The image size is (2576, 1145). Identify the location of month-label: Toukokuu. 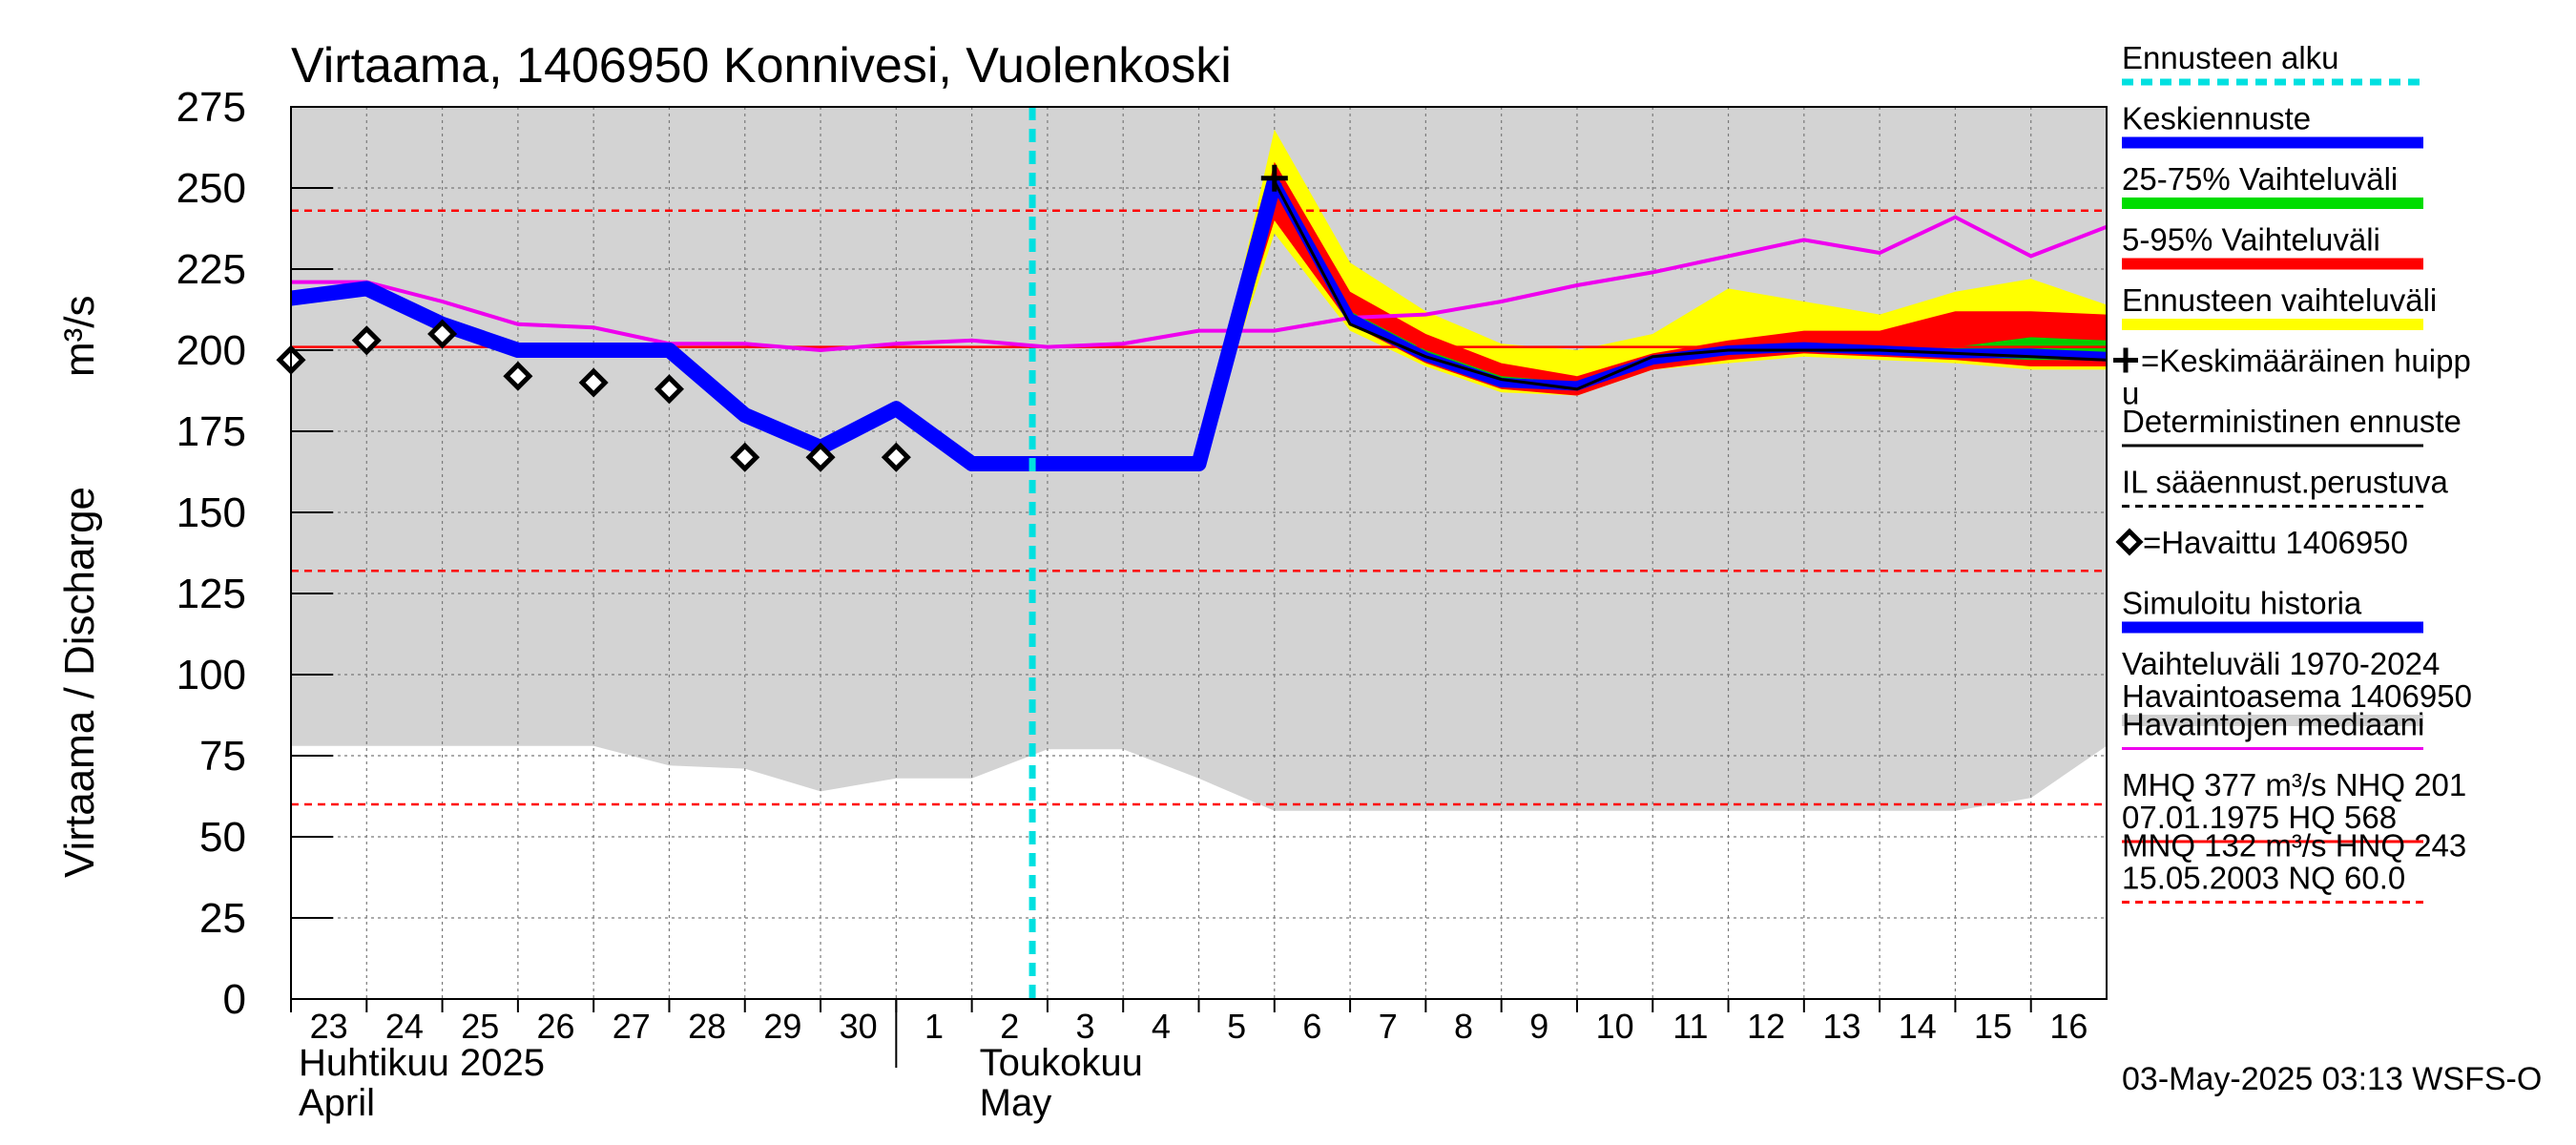
(1061, 1063).